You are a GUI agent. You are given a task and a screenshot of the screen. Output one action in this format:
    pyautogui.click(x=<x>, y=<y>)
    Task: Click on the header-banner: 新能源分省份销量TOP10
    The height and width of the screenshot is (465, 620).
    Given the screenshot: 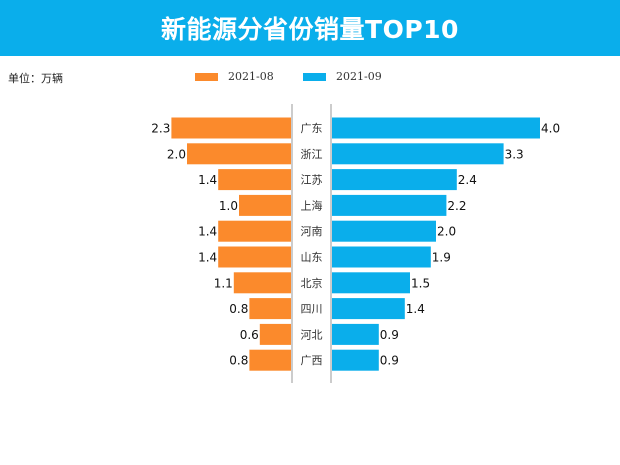 What is the action you would take?
    pyautogui.click(x=310, y=28)
    